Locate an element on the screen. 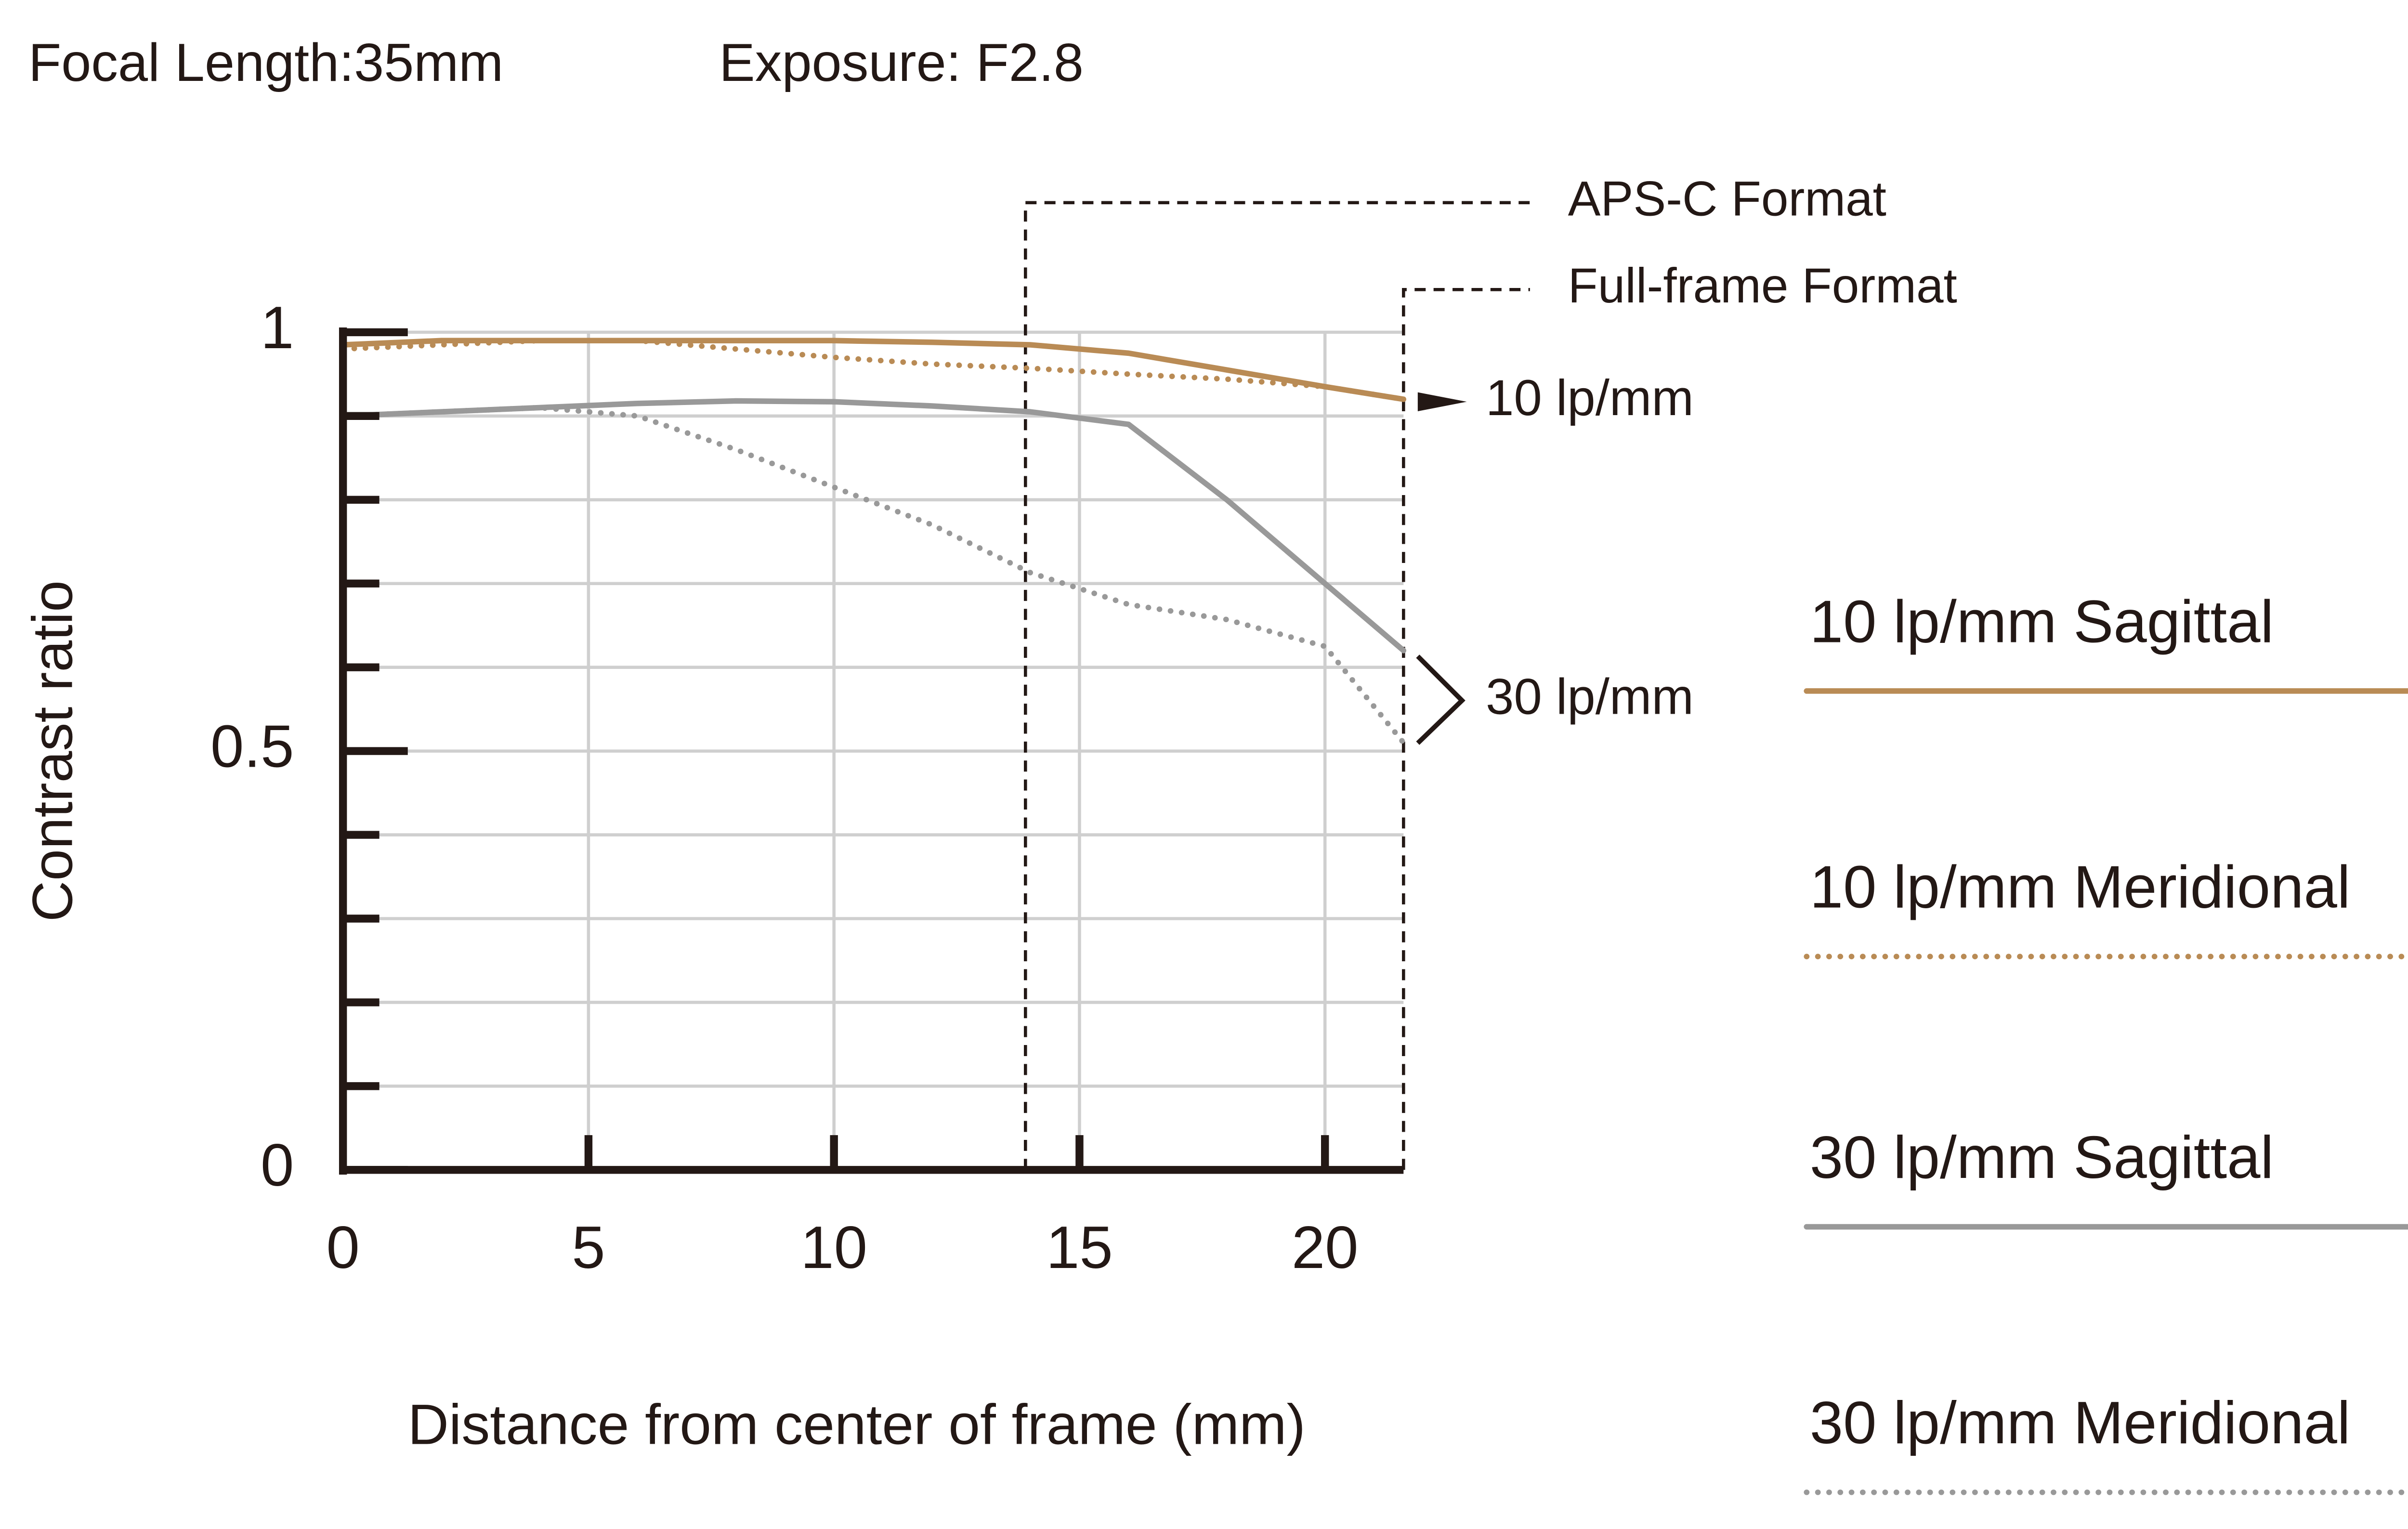 Image resolution: width=2408 pixels, height=1529 pixels. annotation: 10 lp/mm is located at coordinates (1590, 398).